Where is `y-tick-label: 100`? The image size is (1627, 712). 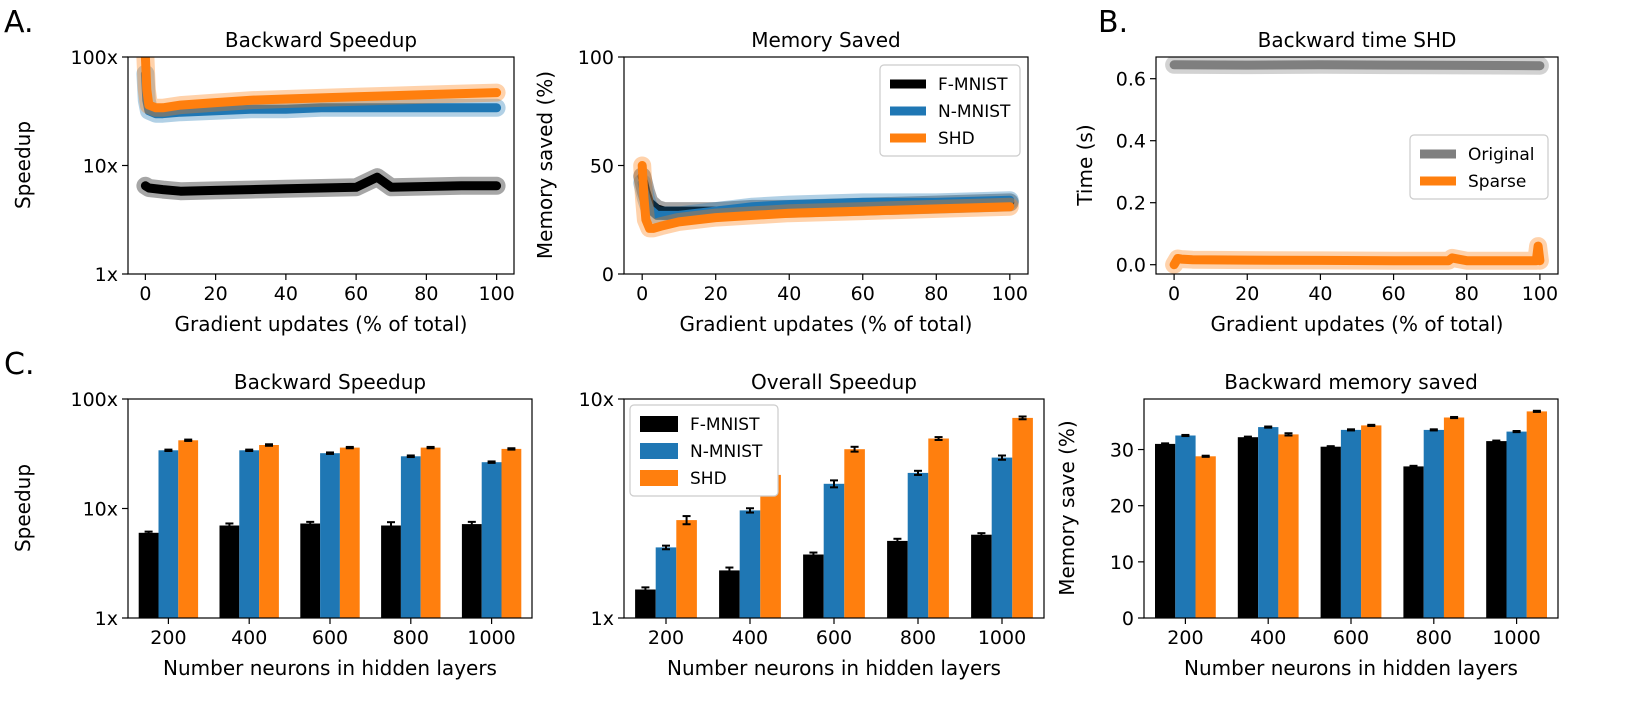 y-tick-label: 100 is located at coordinates (596, 58).